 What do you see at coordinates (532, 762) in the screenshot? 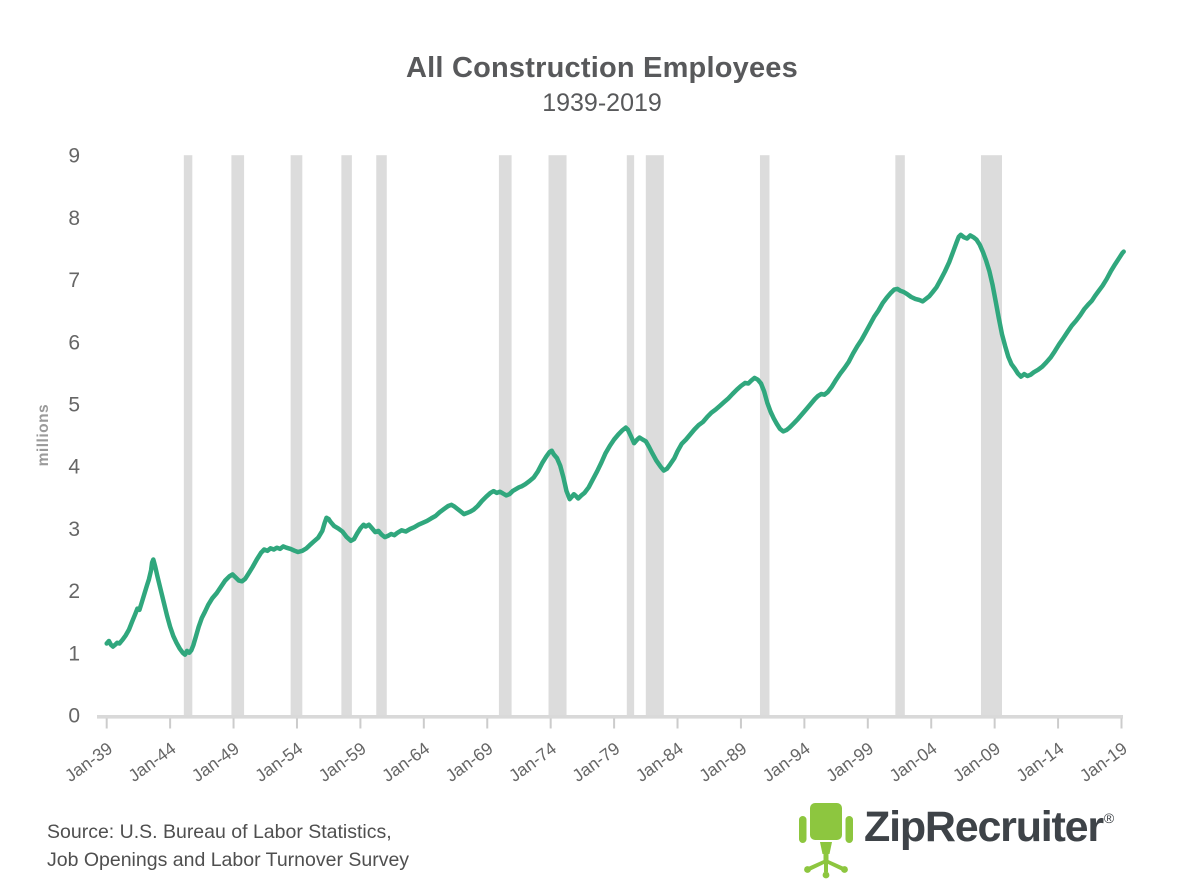
I see `x-axis-tick-label: Jan-74` at bounding box center [532, 762].